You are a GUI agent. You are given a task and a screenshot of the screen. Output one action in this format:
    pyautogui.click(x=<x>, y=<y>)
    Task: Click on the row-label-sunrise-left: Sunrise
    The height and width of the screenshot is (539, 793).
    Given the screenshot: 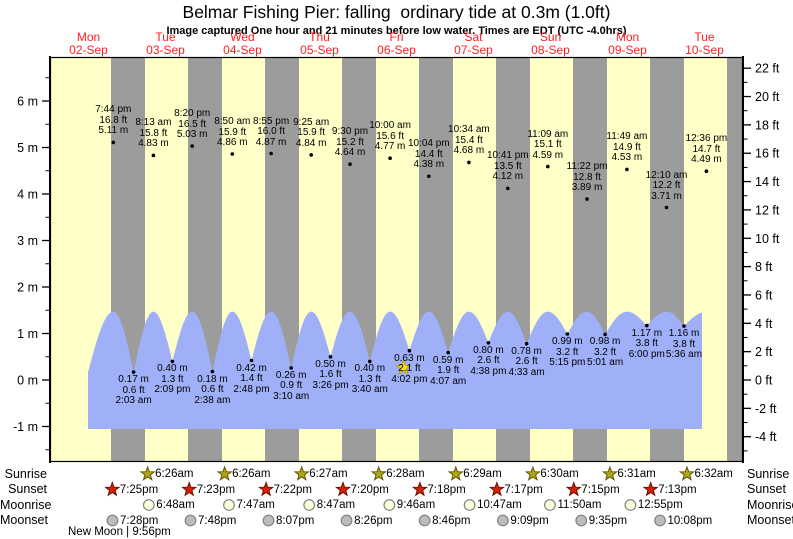 What is the action you would take?
    pyautogui.click(x=25, y=473)
    